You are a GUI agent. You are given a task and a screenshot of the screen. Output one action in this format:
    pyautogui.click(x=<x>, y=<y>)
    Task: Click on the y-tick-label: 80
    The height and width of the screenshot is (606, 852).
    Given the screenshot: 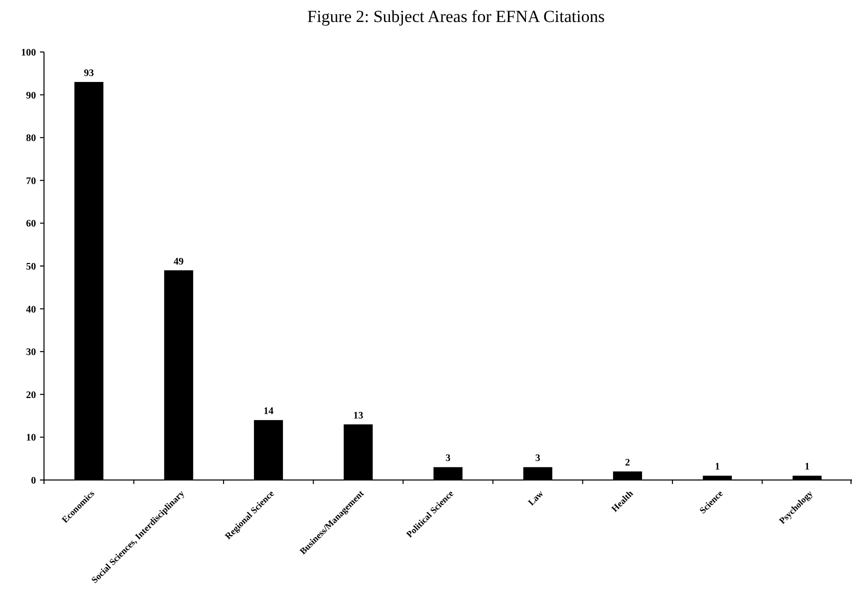 What is the action you would take?
    pyautogui.click(x=31, y=138)
    